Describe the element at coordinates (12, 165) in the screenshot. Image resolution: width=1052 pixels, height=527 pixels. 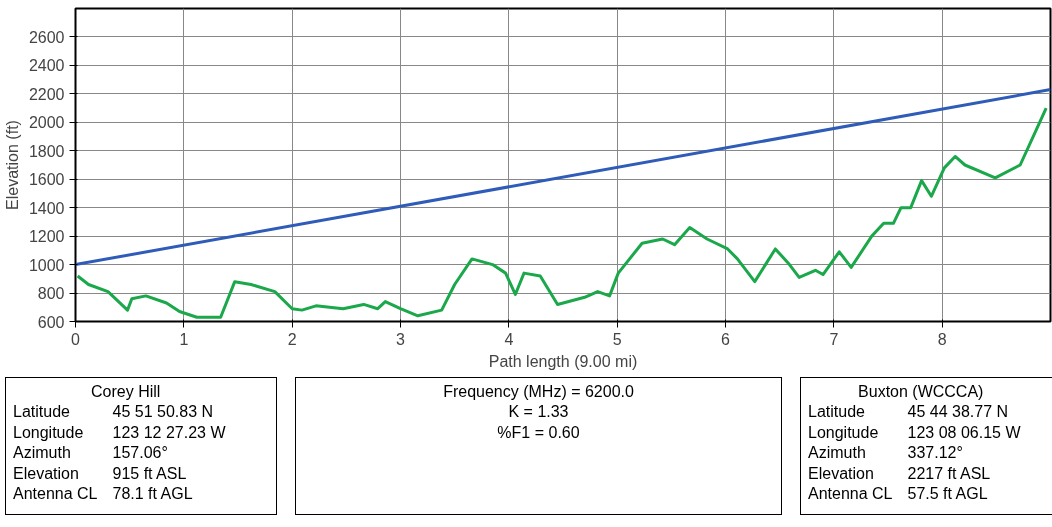
I see `y-axis-title: Elevation (ft)` at that location.